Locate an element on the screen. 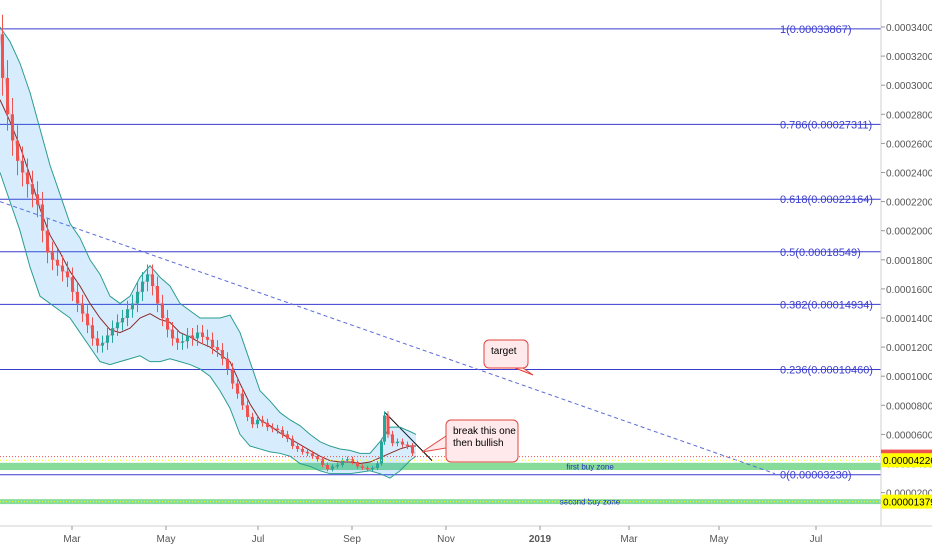 The image size is (932, 550). price-marker-value: 0.00001379 is located at coordinates (907, 503).